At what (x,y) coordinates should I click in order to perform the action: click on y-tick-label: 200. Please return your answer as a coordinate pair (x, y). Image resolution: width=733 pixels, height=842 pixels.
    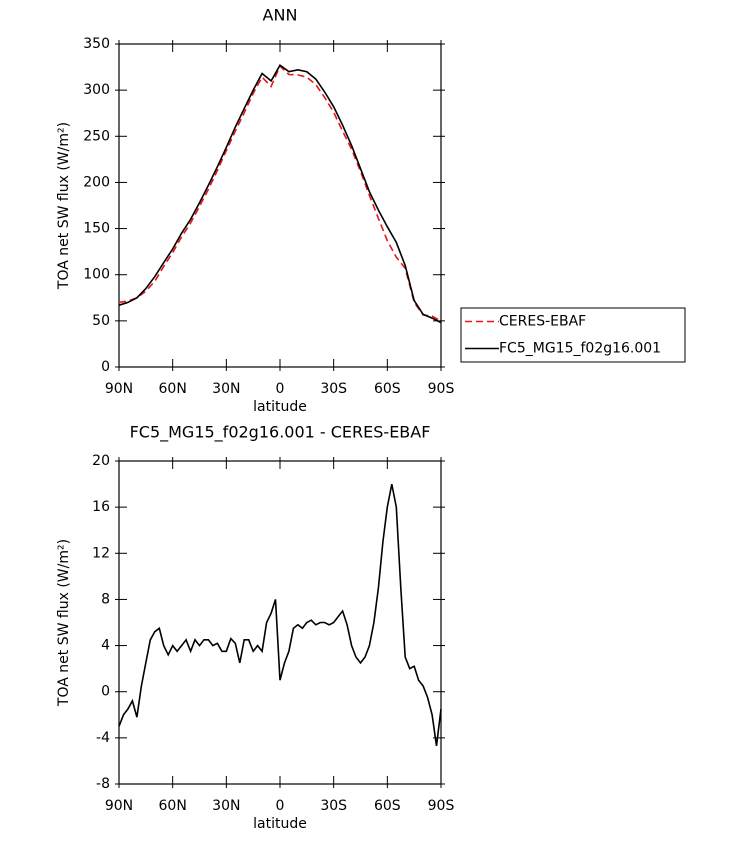
    Looking at the image, I should click on (96, 182).